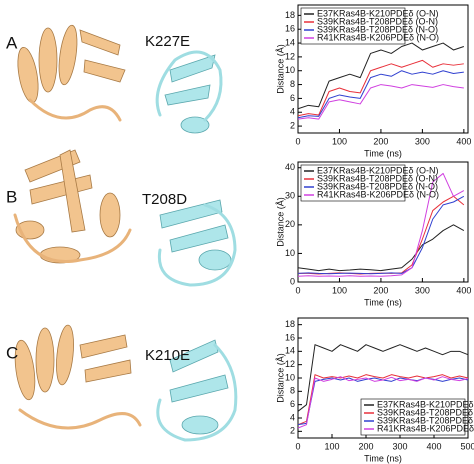 This screenshot has height=464, width=474. What do you see at coordinates (167, 355) in the screenshot?
I see `mutation-label: K210E` at bounding box center [167, 355].